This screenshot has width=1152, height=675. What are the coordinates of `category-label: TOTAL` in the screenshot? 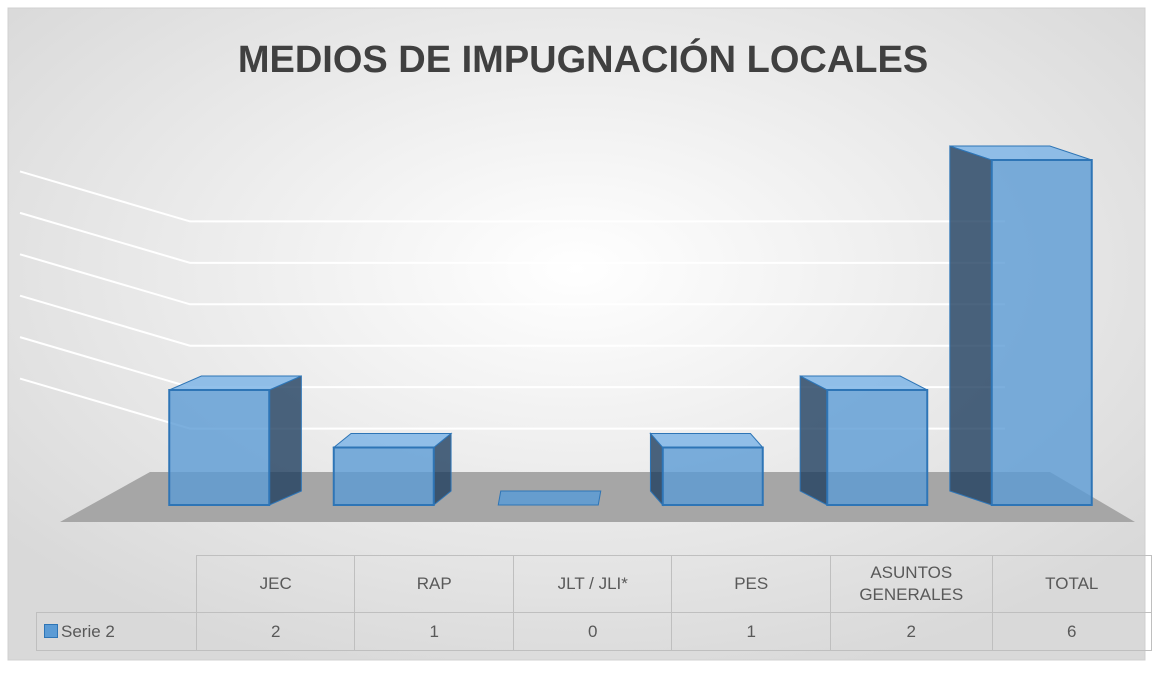 It's located at (1071, 584).